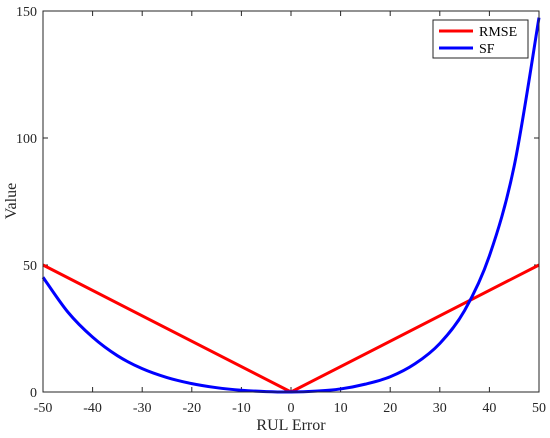 The image size is (550, 438). I want to click on x-tick-label: -50, so click(43, 408).